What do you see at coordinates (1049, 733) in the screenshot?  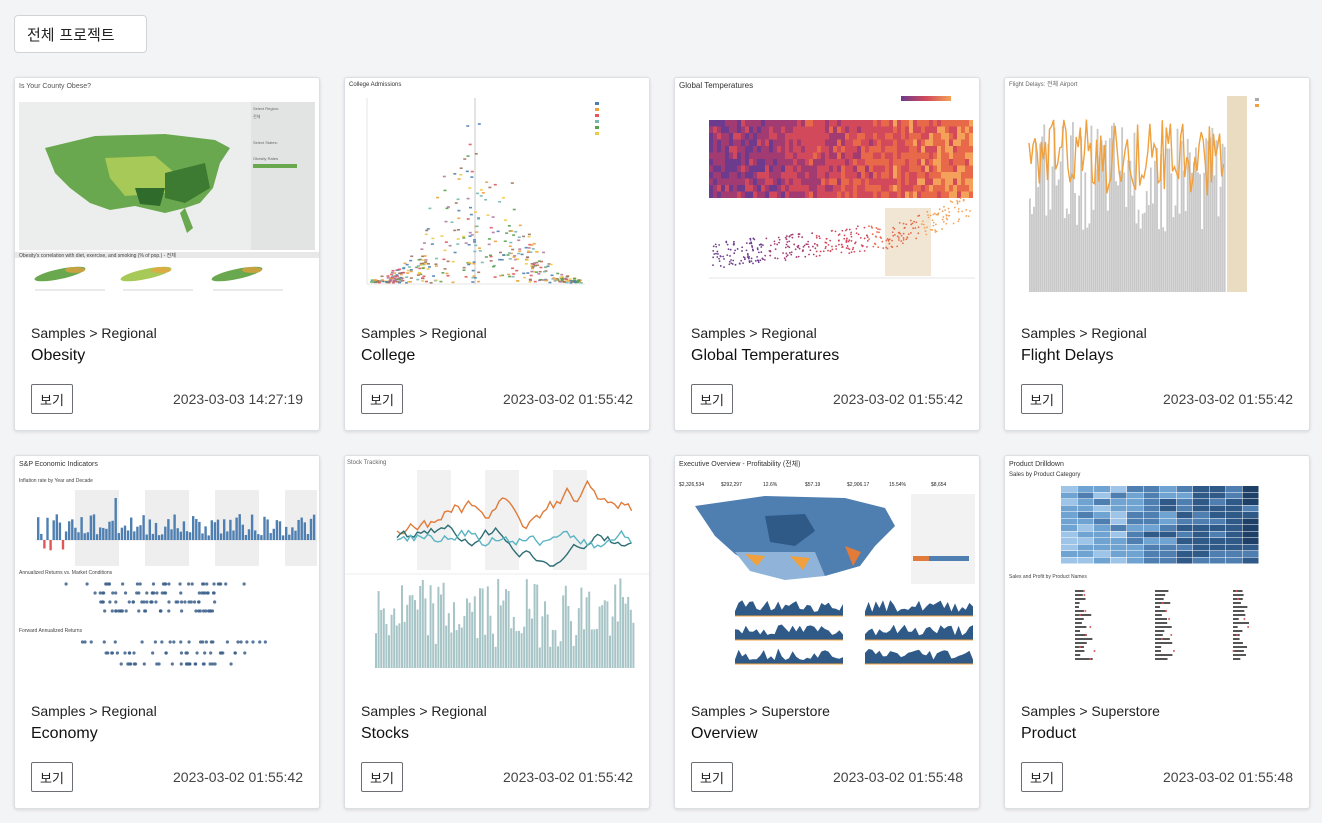 I see `card-title: Product` at bounding box center [1049, 733].